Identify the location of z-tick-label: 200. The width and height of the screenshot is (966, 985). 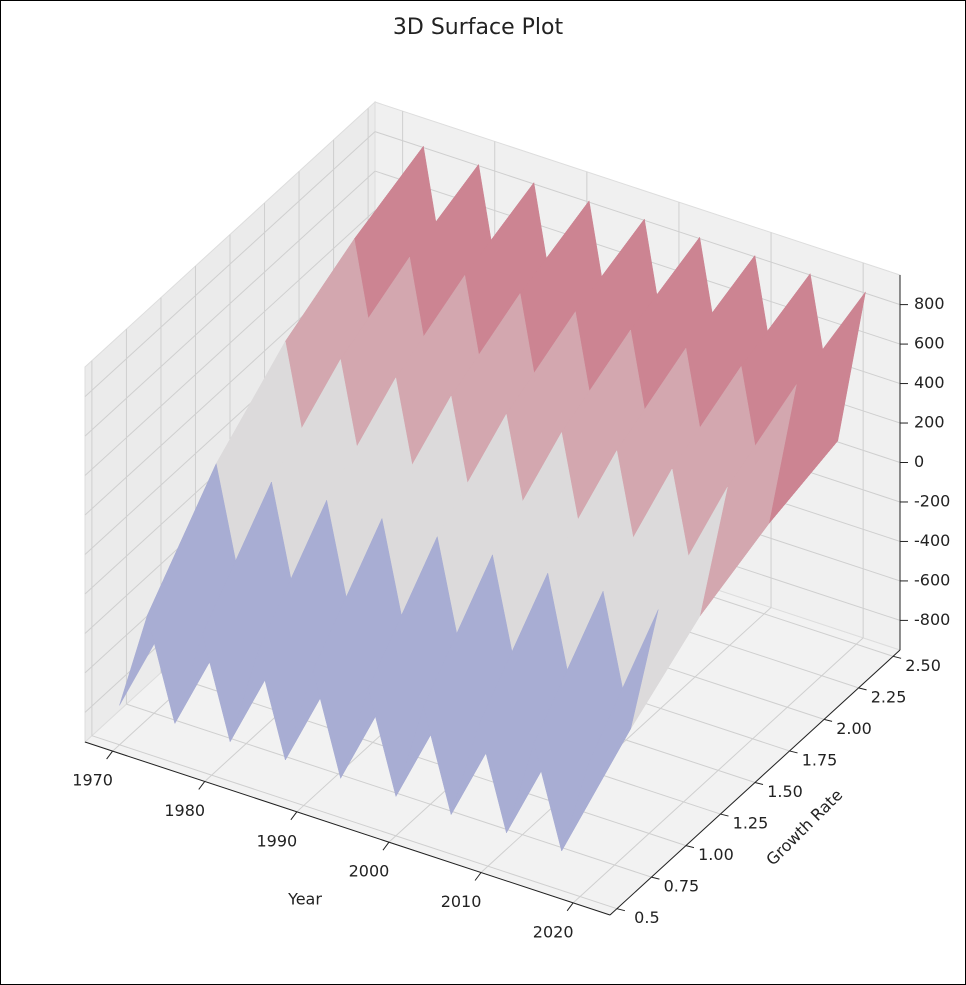
(929, 422).